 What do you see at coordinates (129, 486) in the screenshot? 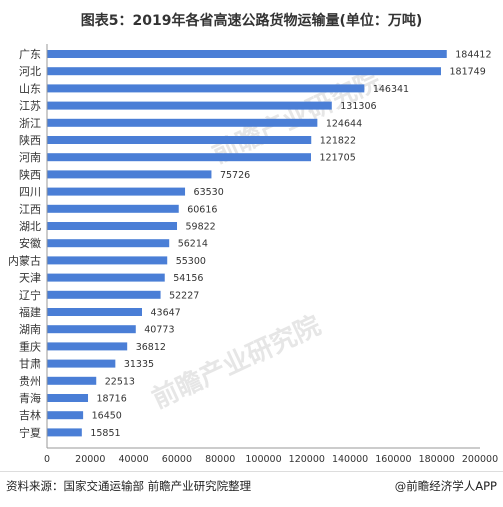
I see `source-note: 资料来源：国家交通运输部 前瞻产业研究院整理` at bounding box center [129, 486].